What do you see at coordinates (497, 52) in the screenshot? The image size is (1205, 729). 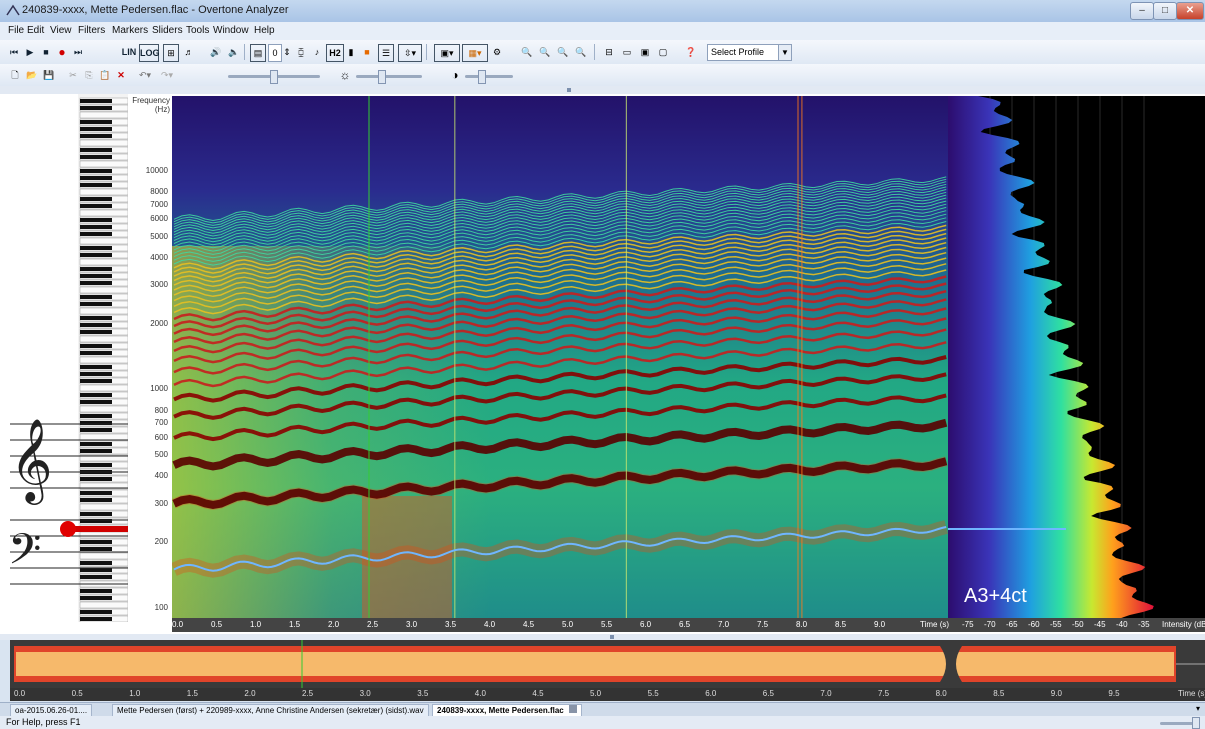 I see `gear-icon: ⚙` at bounding box center [497, 52].